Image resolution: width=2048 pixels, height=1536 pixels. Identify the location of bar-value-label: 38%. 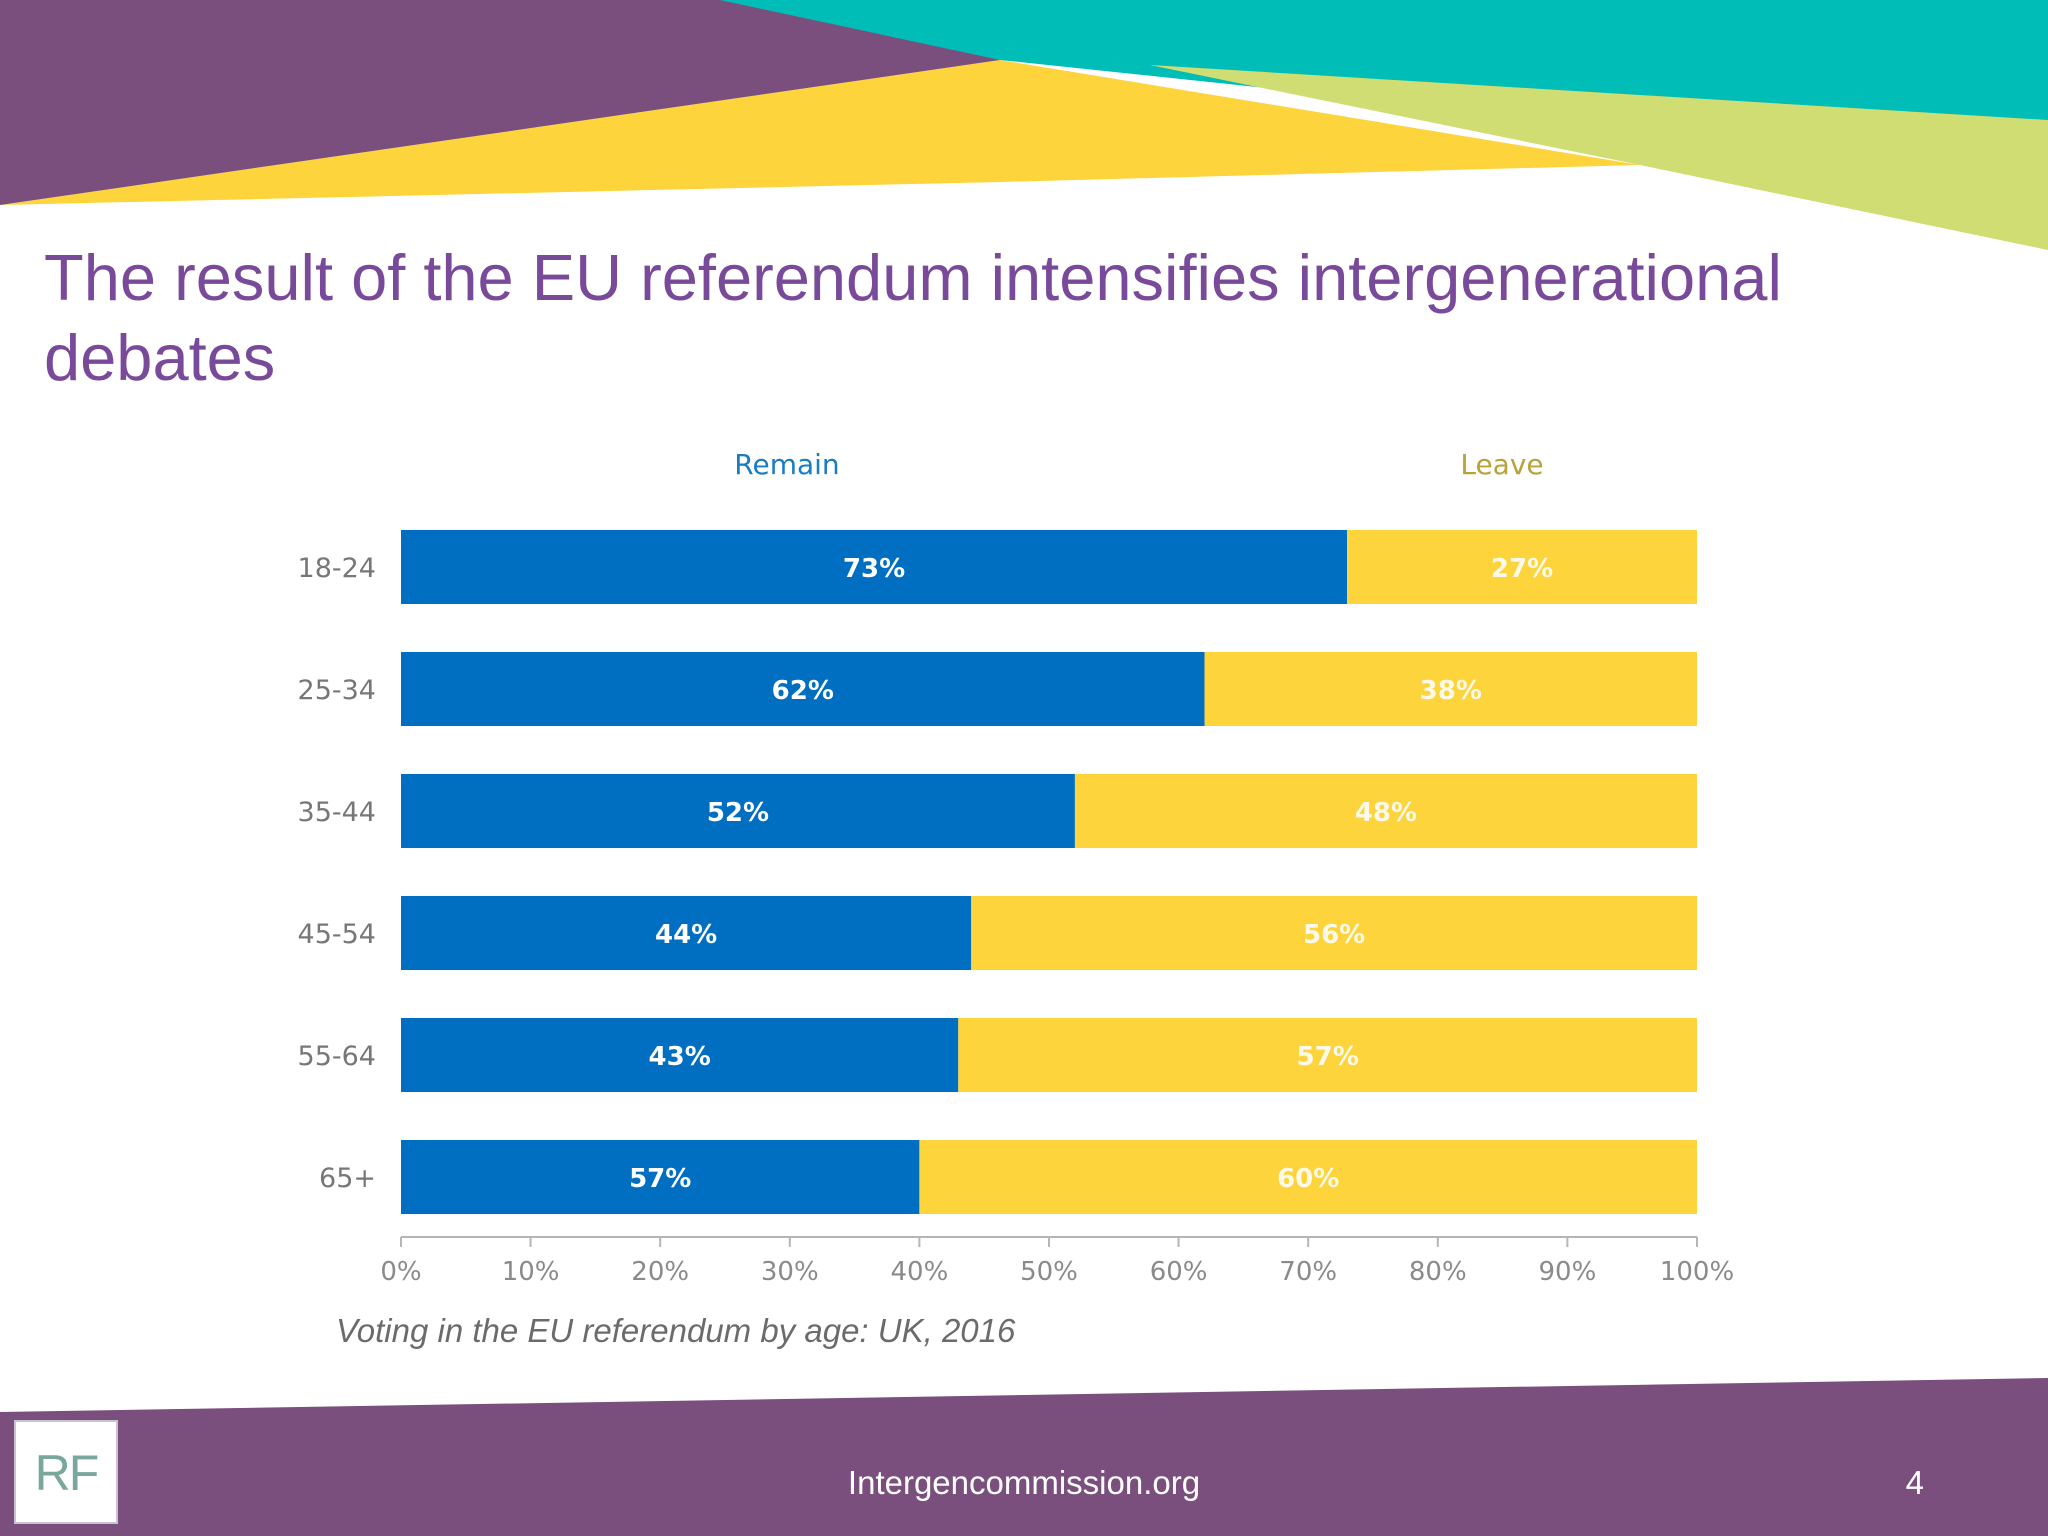
(1451, 691).